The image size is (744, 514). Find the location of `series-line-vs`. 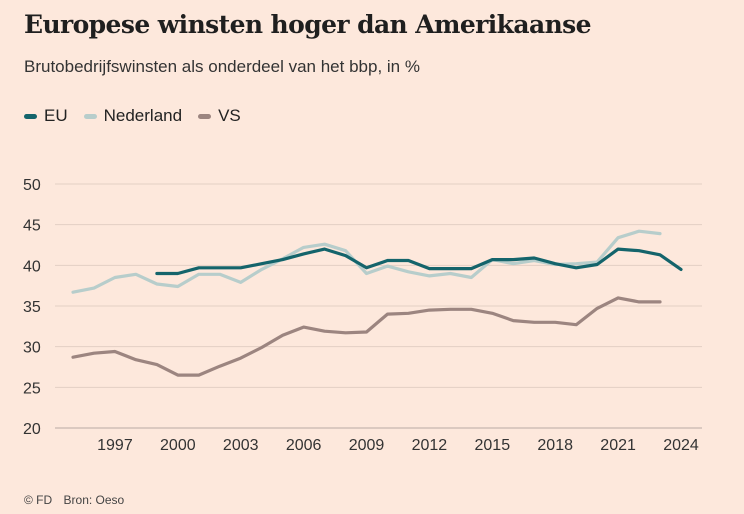

series-line-vs is located at coordinates (366, 336).